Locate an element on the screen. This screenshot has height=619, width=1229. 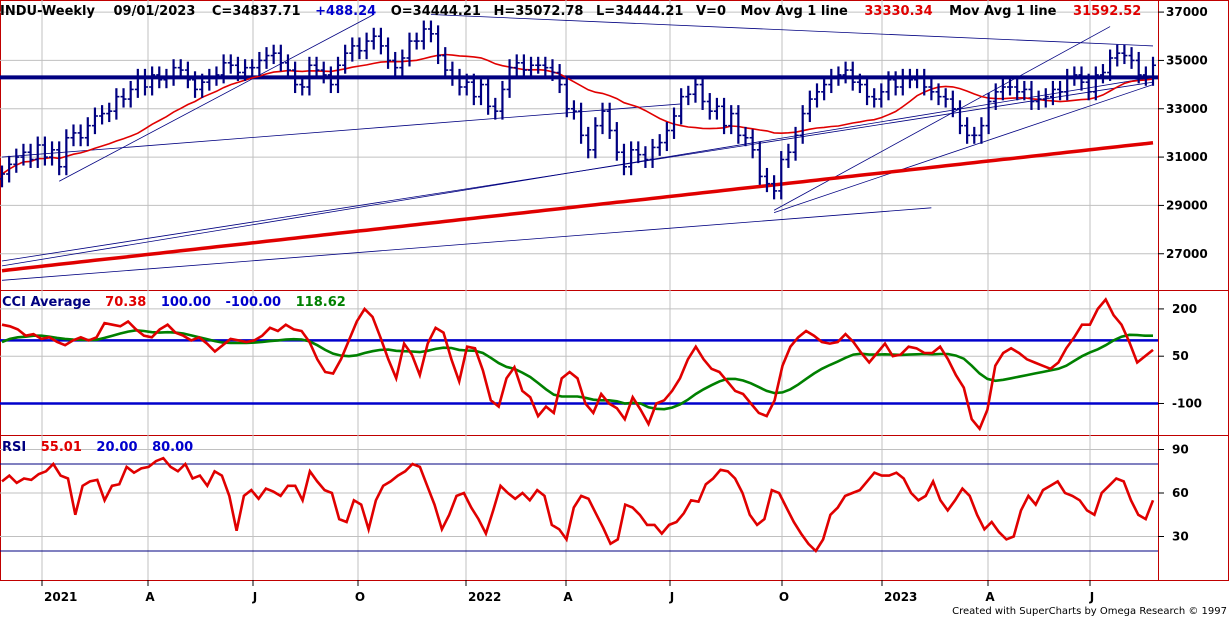
cci-value: 70.38 is located at coordinates (125, 302).